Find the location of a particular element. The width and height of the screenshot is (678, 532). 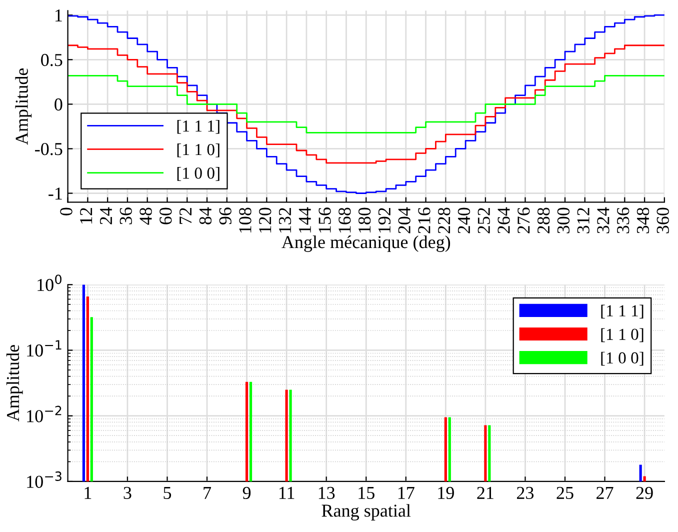

y-tick-label: 1 is located at coordinates (59, 15).